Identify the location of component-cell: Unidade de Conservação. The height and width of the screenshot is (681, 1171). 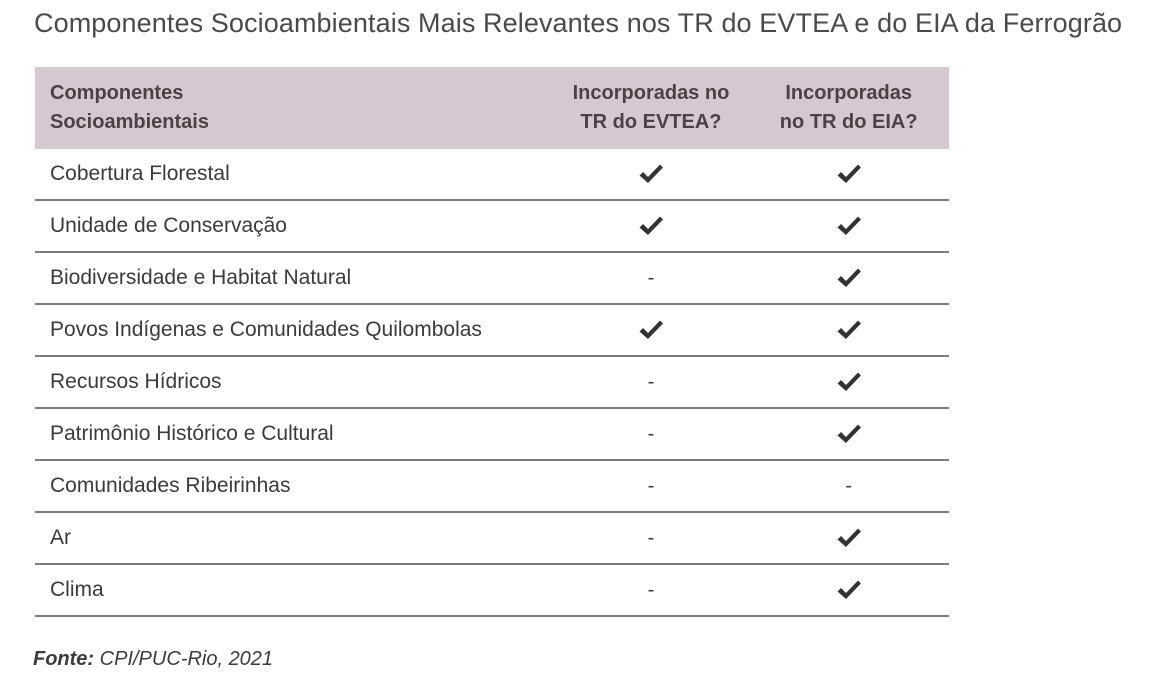
(168, 225).